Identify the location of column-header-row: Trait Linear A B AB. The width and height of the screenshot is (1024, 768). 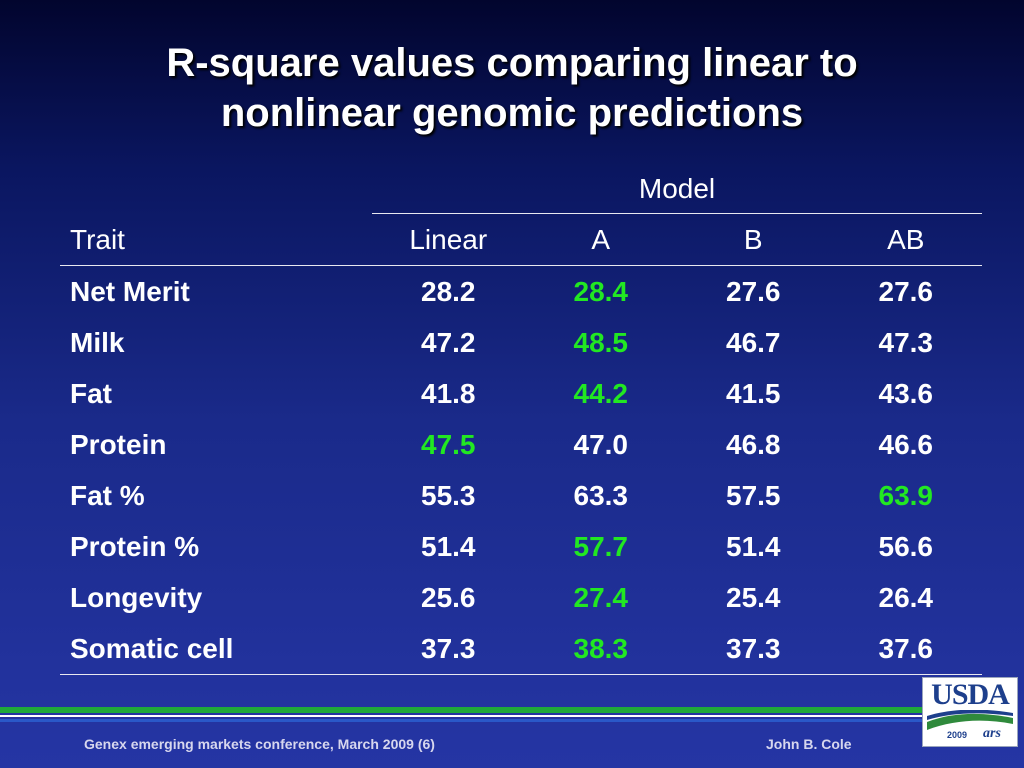
(521, 239).